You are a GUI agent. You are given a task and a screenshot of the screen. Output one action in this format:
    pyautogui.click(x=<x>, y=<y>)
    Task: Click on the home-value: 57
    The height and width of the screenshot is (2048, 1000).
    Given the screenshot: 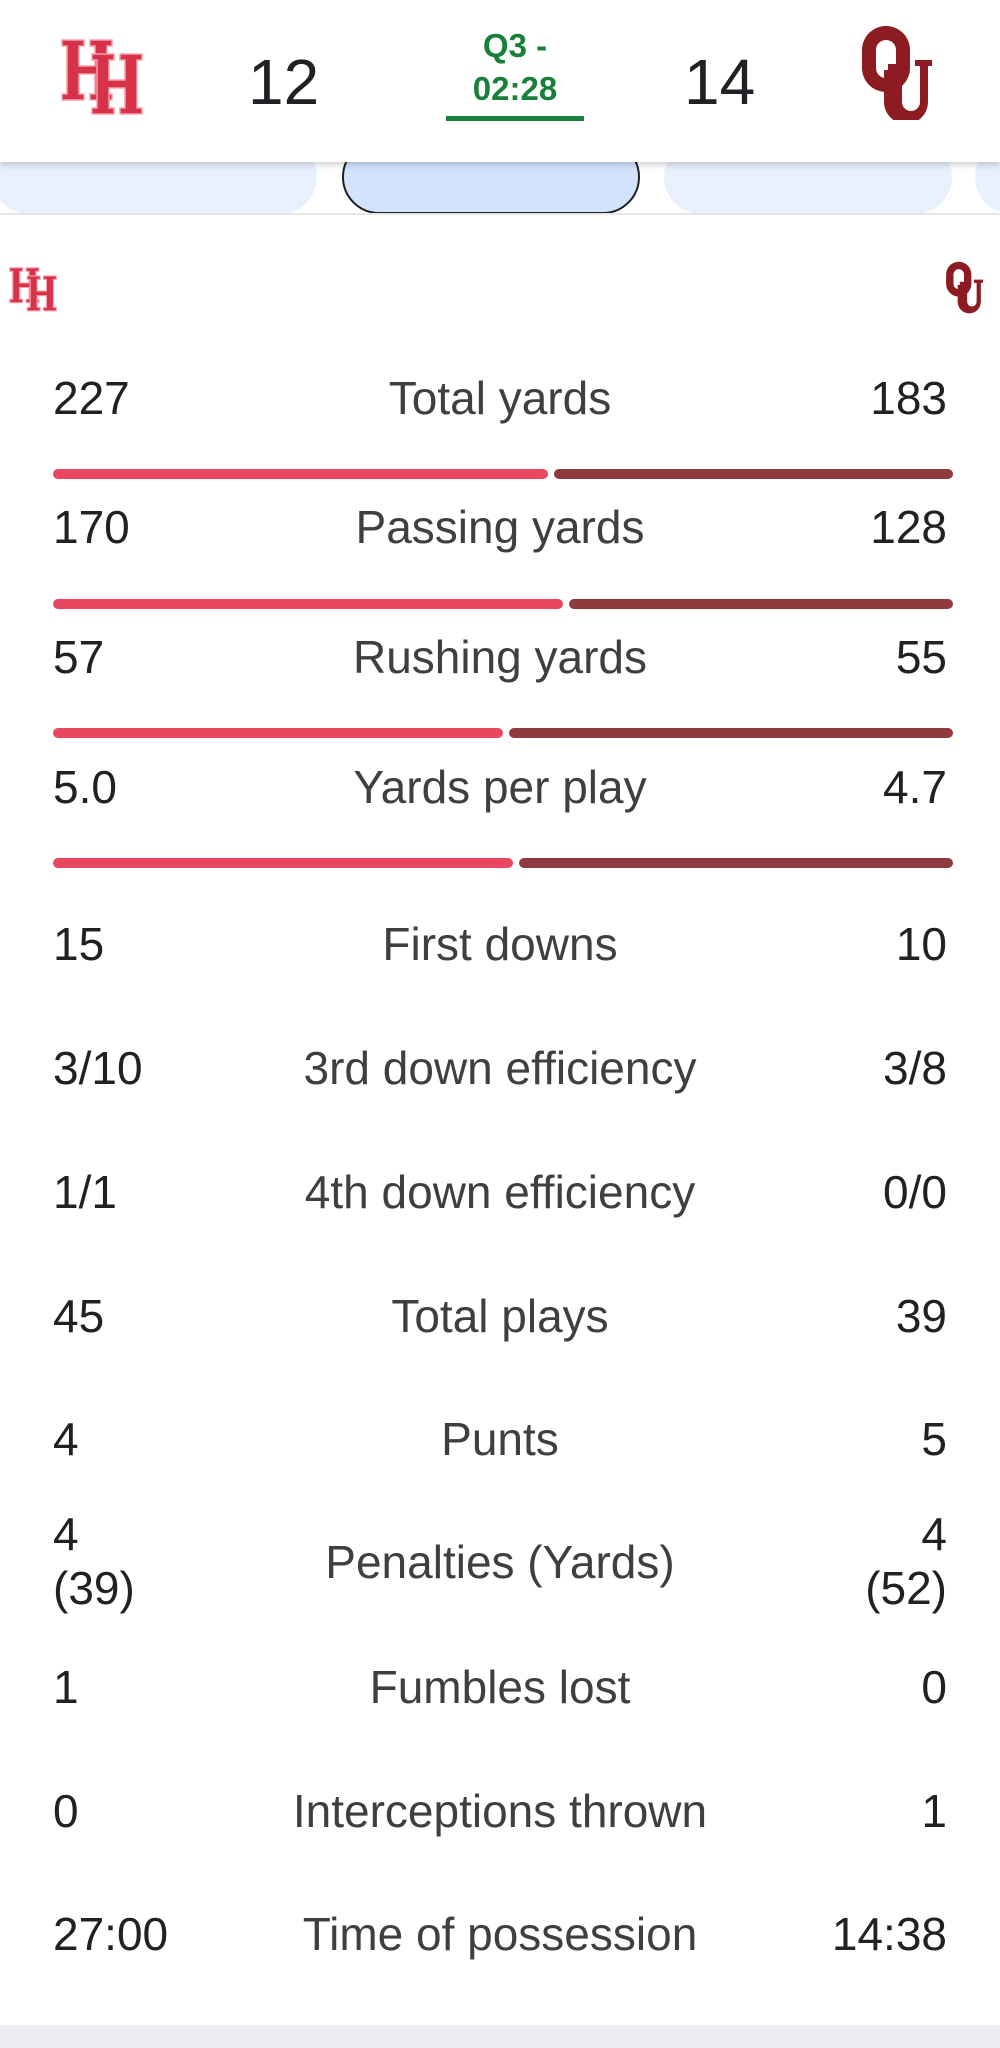 What is the action you would take?
    pyautogui.click(x=79, y=657)
    